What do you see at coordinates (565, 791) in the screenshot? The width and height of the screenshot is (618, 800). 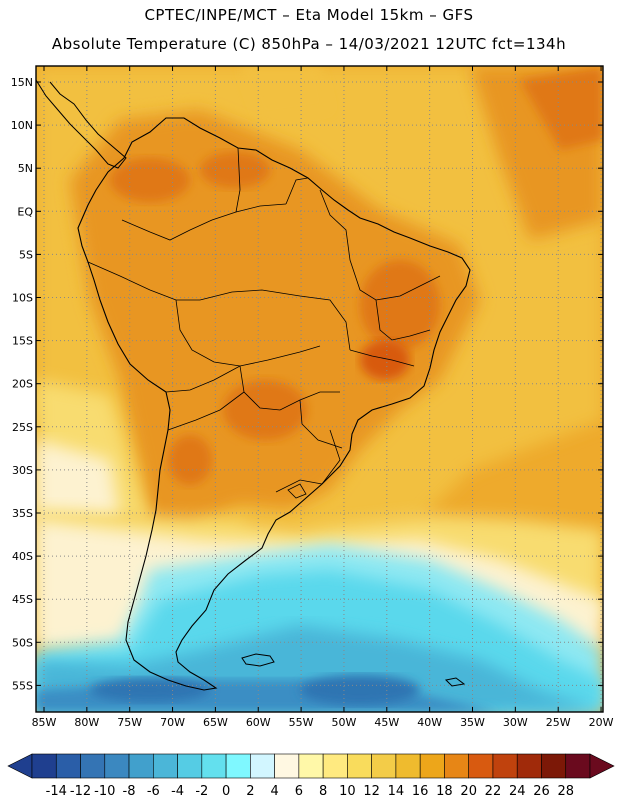 I see `colorbar-tick-label: 28` at bounding box center [565, 791].